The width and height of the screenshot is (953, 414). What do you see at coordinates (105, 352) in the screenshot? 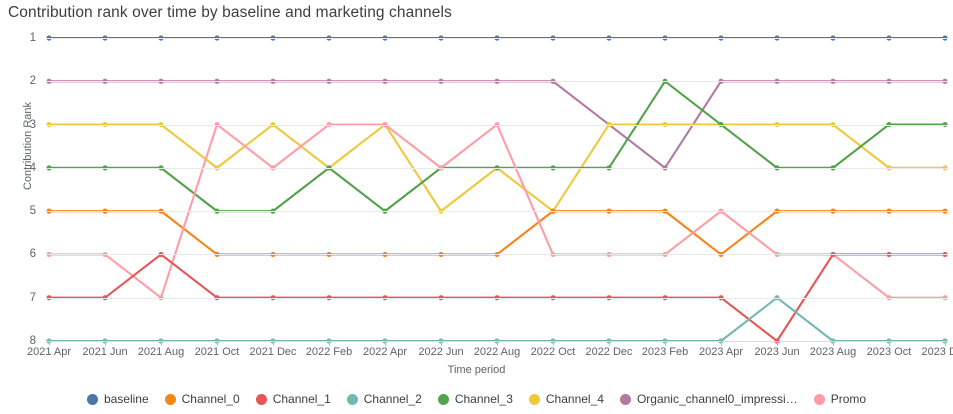
I see `x-axis-tick-label: 2021 Jun` at bounding box center [105, 352].